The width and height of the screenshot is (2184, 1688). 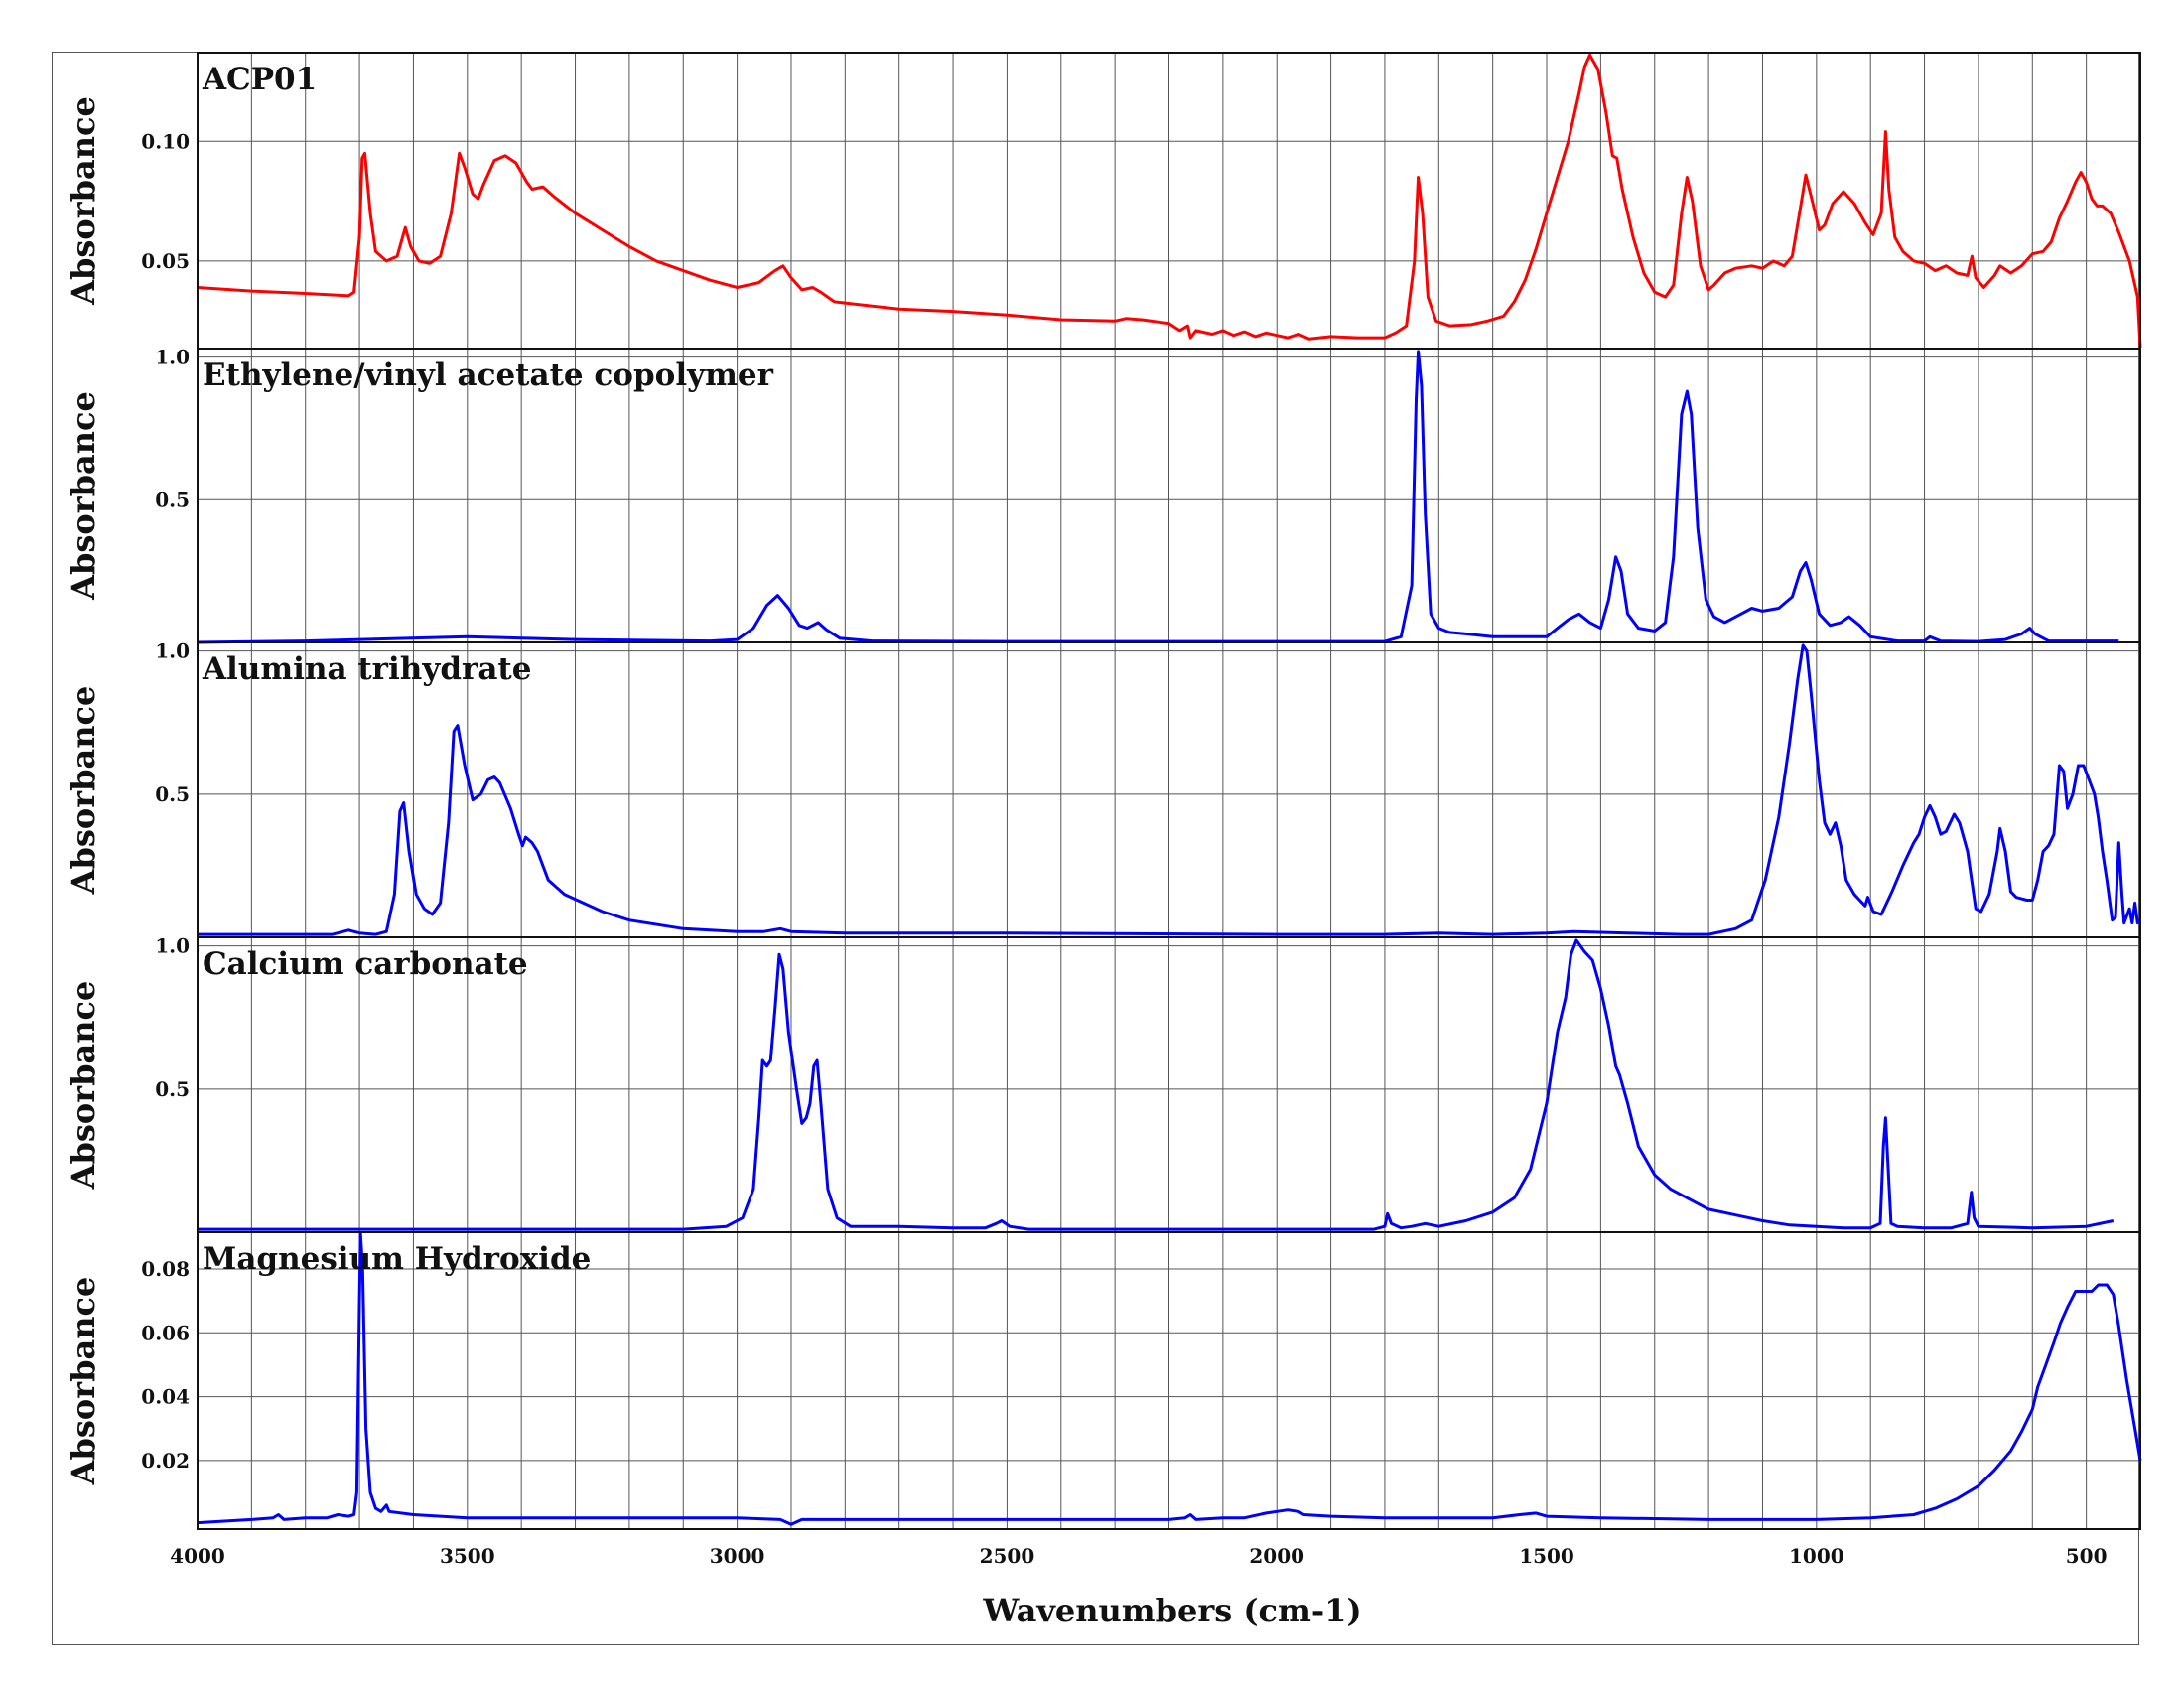 I want to click on panel-title: Ethylene/vinyl acetate copolymer, so click(x=488, y=375).